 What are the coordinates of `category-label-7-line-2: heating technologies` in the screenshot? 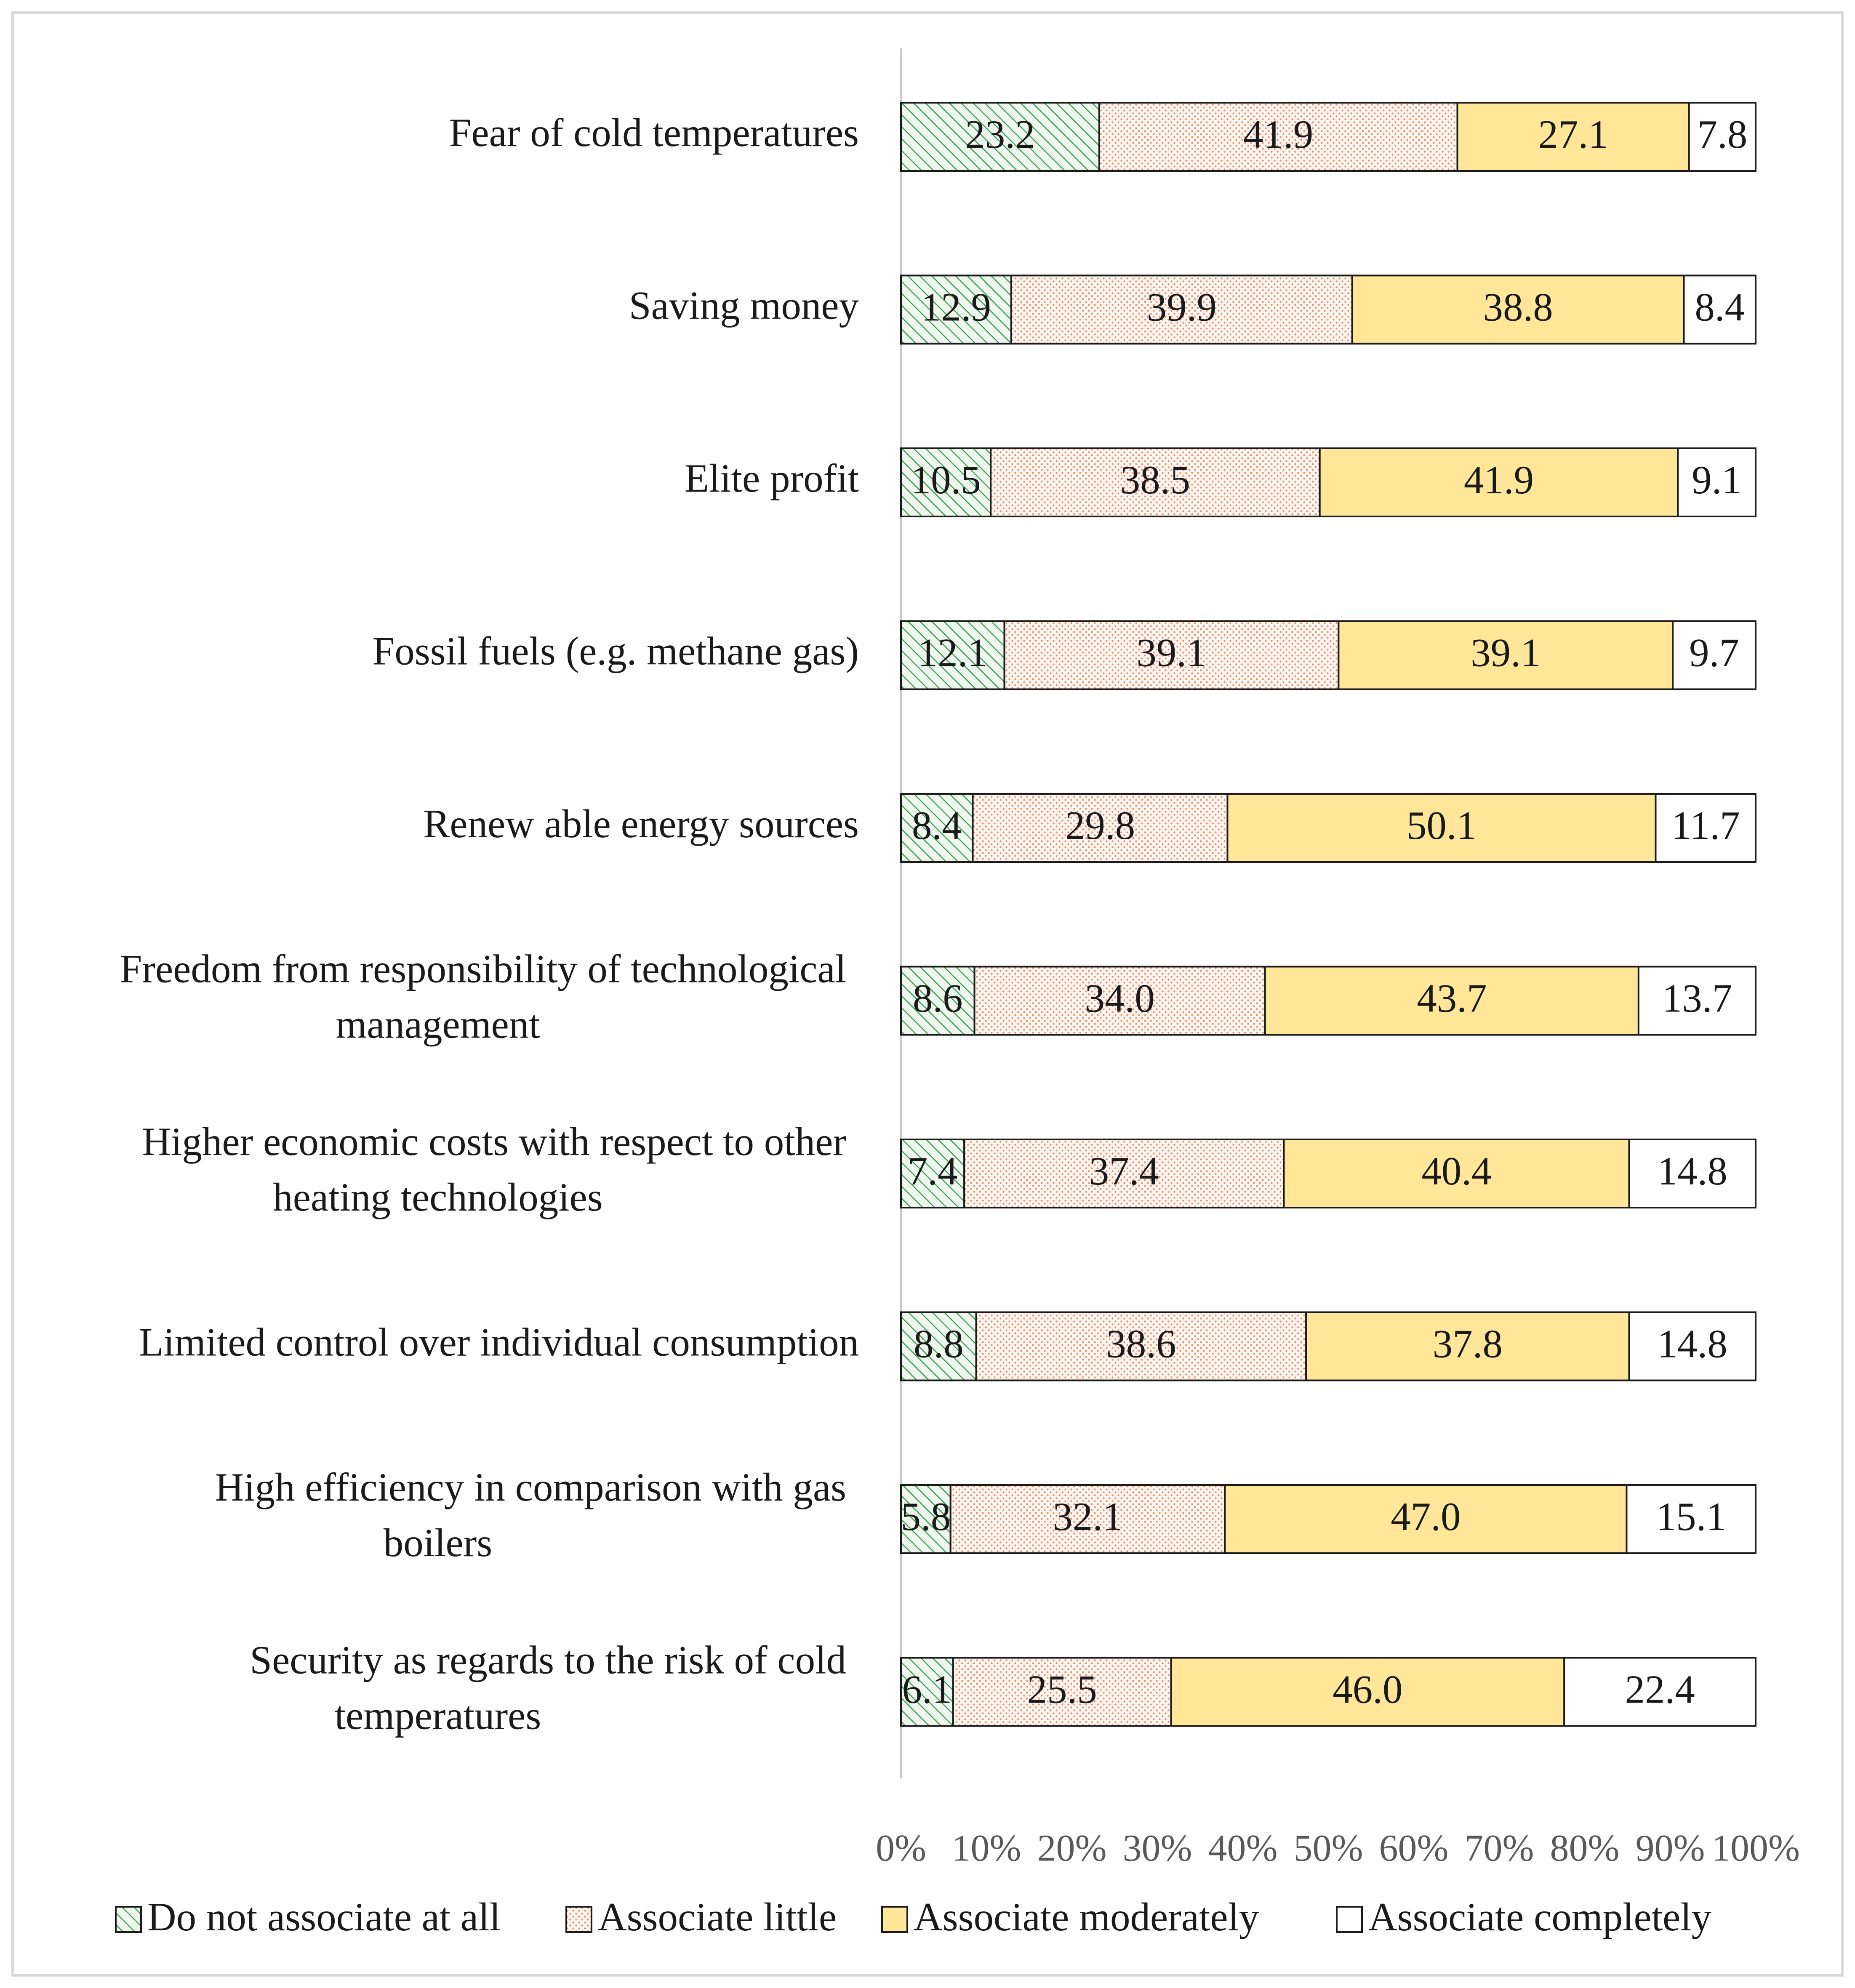 It's located at (438, 1197).